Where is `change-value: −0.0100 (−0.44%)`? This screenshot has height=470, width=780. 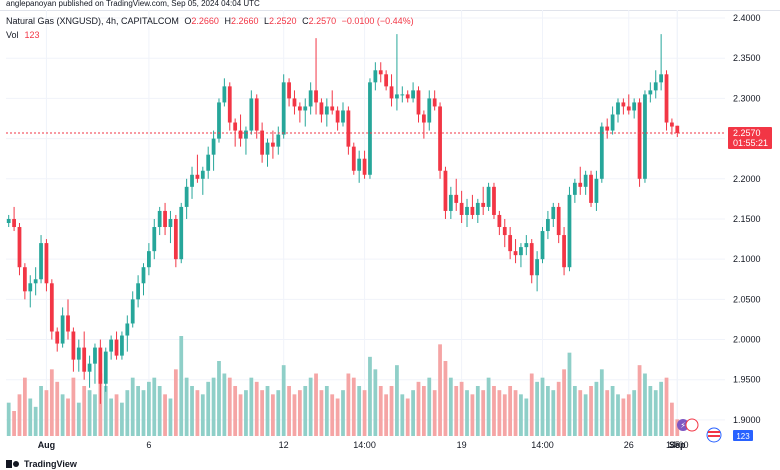 change-value: −0.0100 (−0.44%) is located at coordinates (377, 21).